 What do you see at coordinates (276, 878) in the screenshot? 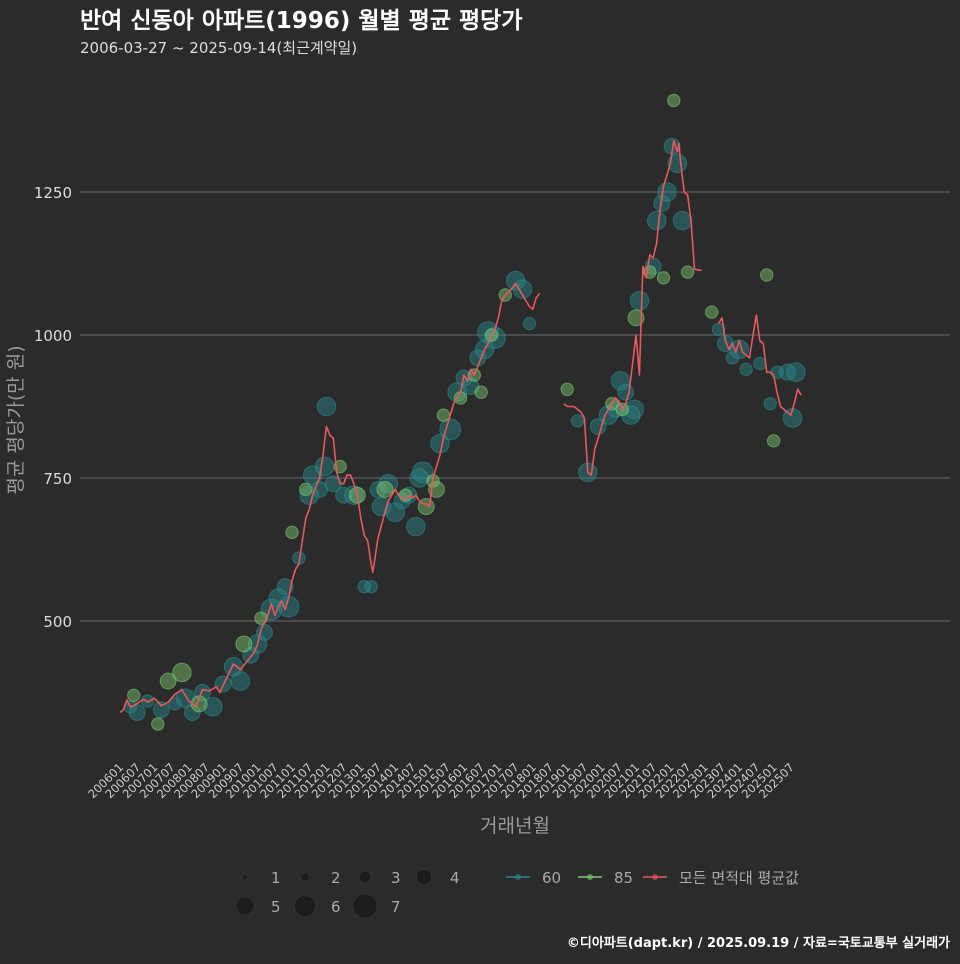
I see `size-legend-label-1: 1` at bounding box center [276, 878].